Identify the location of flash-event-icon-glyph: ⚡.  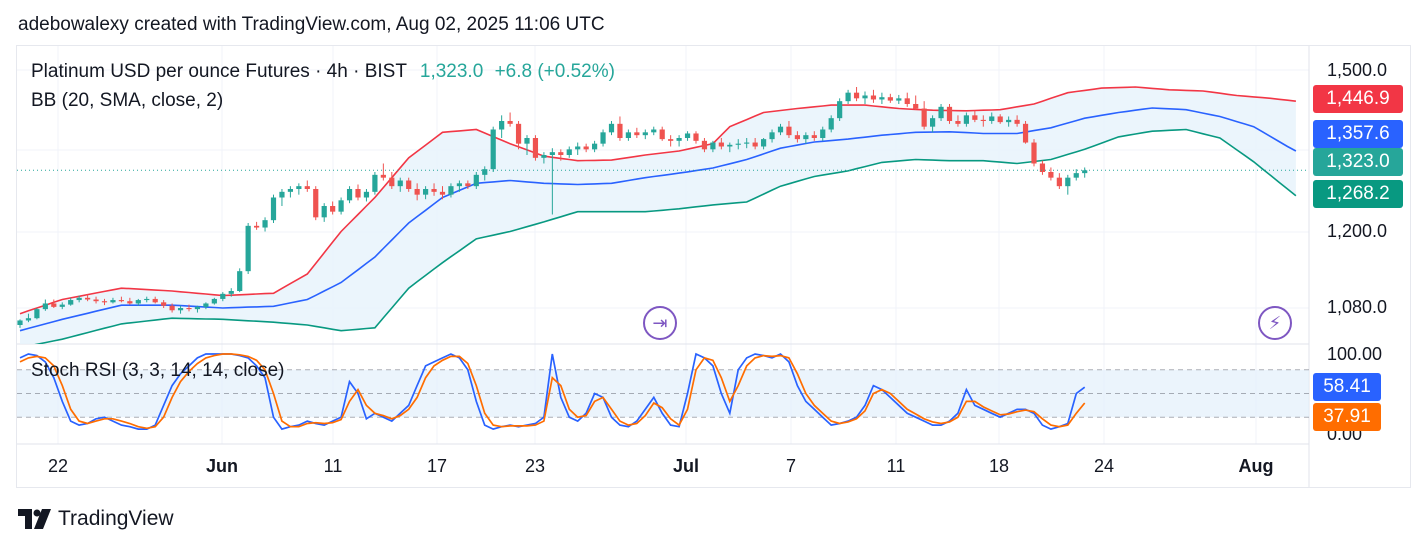
(1275, 323).